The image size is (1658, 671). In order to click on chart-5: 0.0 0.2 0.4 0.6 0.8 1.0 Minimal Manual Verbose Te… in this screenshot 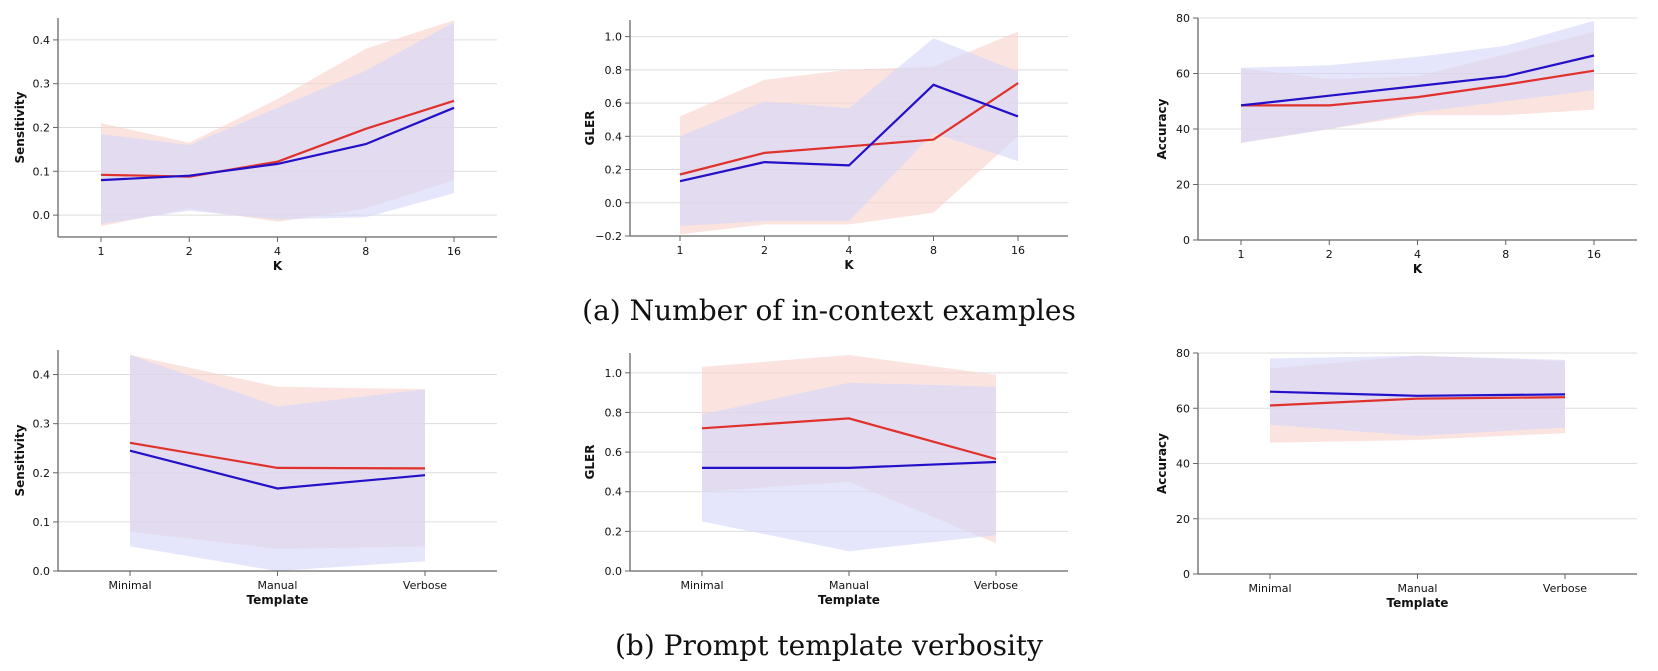, I will do `click(825, 480)`.